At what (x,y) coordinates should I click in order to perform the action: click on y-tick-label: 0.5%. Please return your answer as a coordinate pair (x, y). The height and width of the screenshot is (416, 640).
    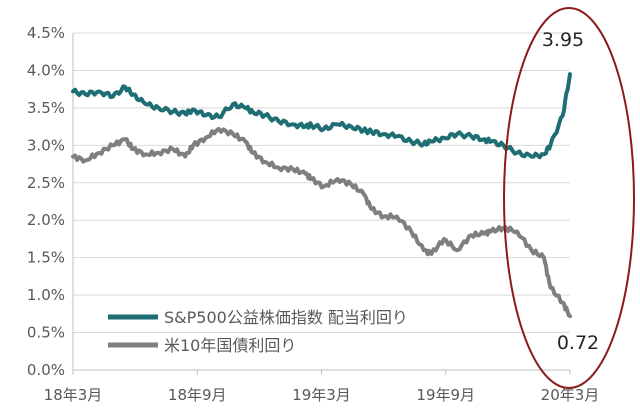
    Looking at the image, I should click on (46, 333).